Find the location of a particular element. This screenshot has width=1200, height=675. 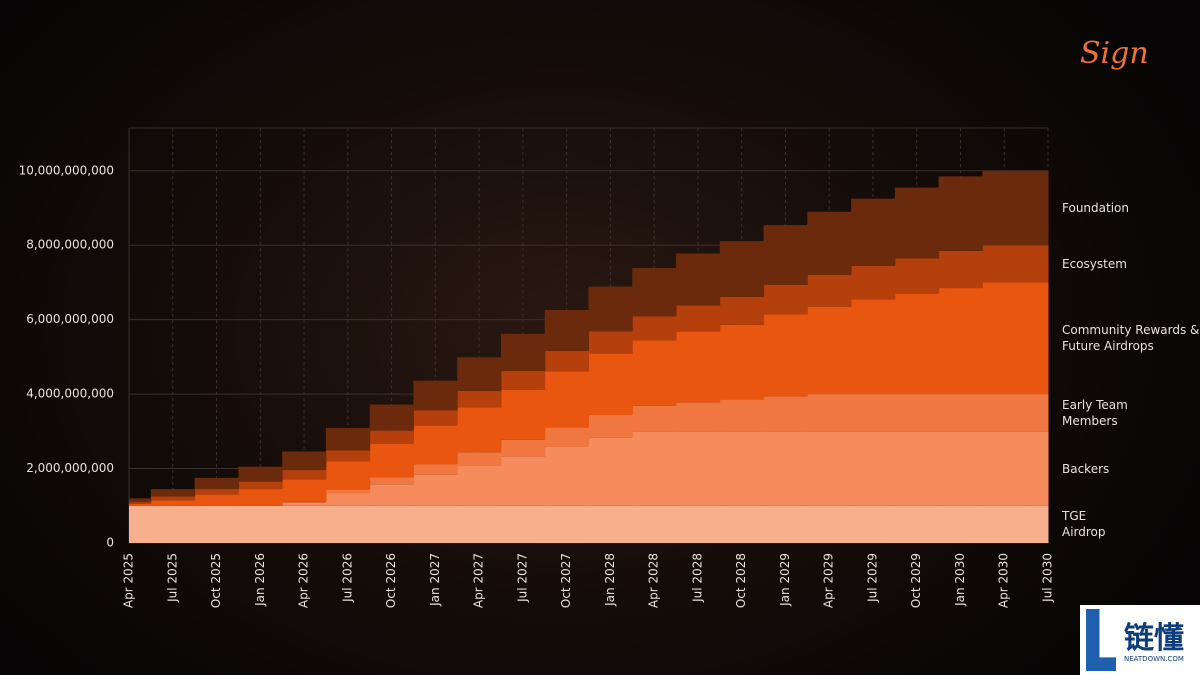

legend-label: Foundation is located at coordinates (1095, 208).